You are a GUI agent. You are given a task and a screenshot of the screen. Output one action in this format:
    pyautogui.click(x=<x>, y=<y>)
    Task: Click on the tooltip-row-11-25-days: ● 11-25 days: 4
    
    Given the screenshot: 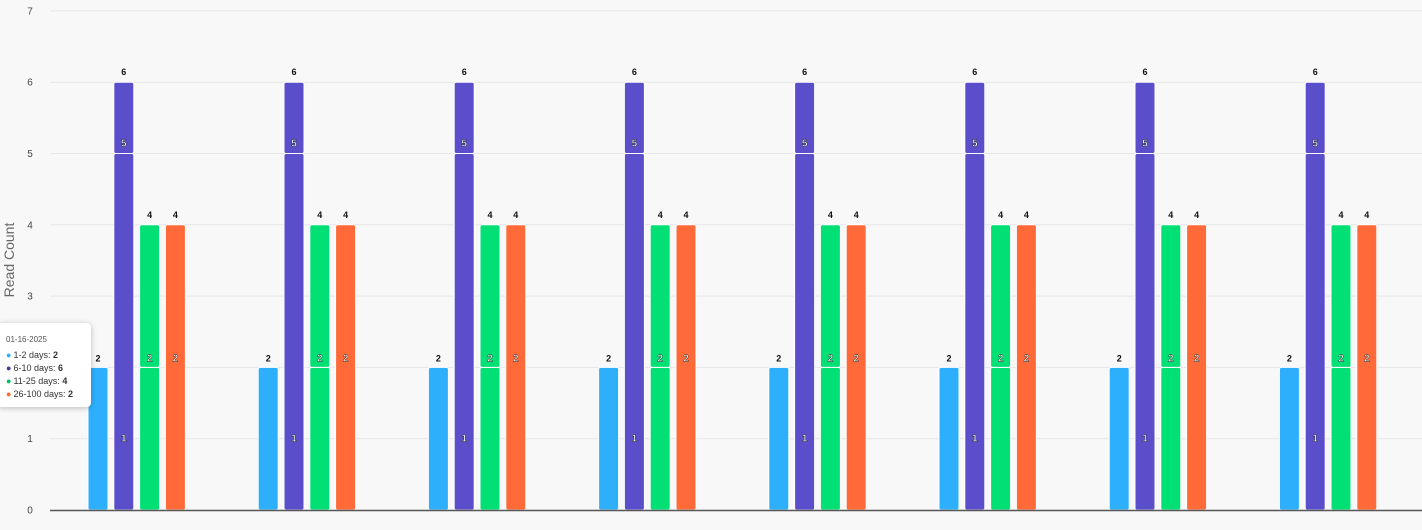 What is the action you would take?
    pyautogui.click(x=48, y=381)
    